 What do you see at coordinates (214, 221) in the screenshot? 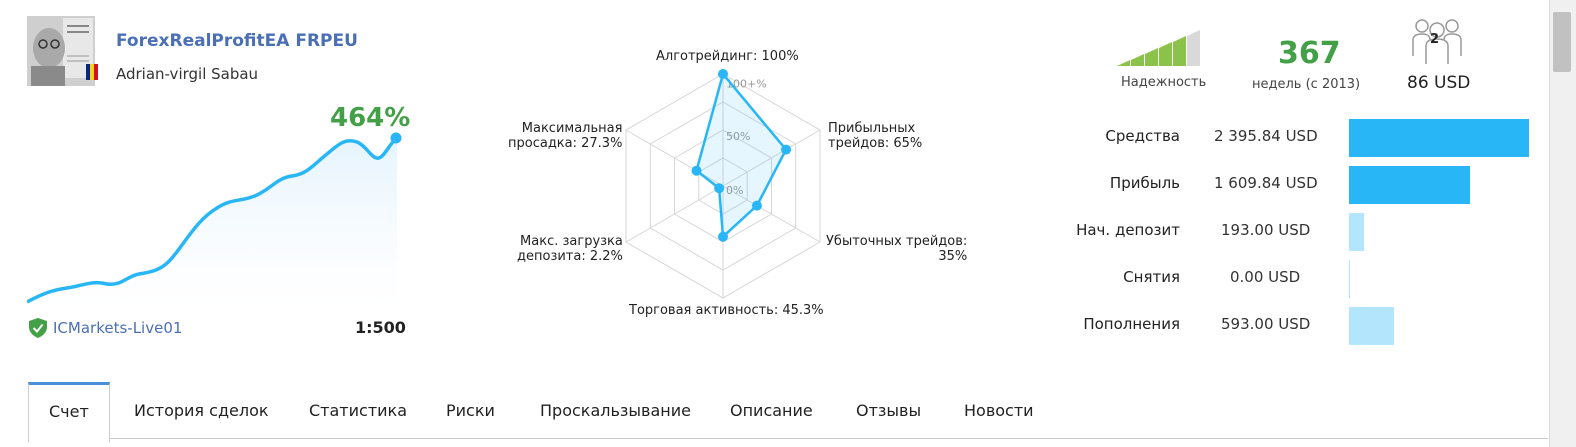
I see `growth-chart` at bounding box center [214, 221].